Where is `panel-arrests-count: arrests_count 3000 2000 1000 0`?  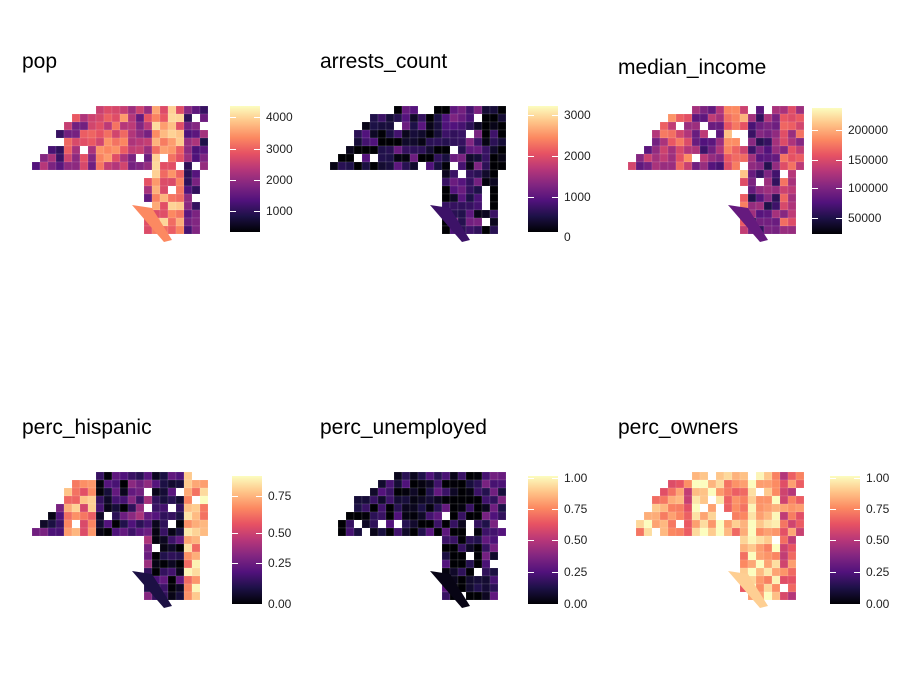 panel-arrests-count: arrests_count 3000 2000 1000 0 is located at coordinates (470, 170).